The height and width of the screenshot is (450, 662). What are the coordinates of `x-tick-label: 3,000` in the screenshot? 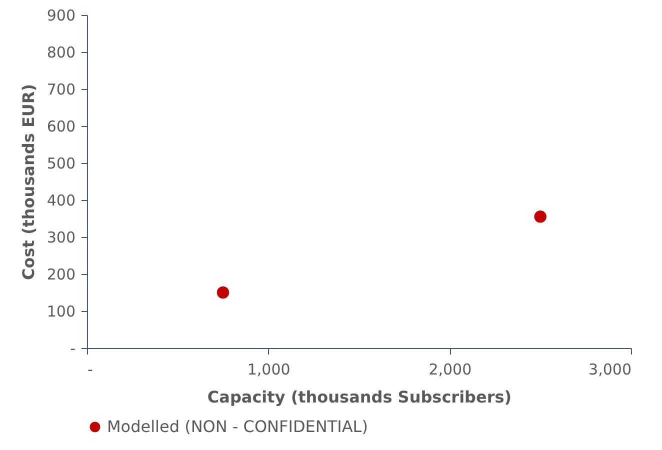 It's located at (610, 369).